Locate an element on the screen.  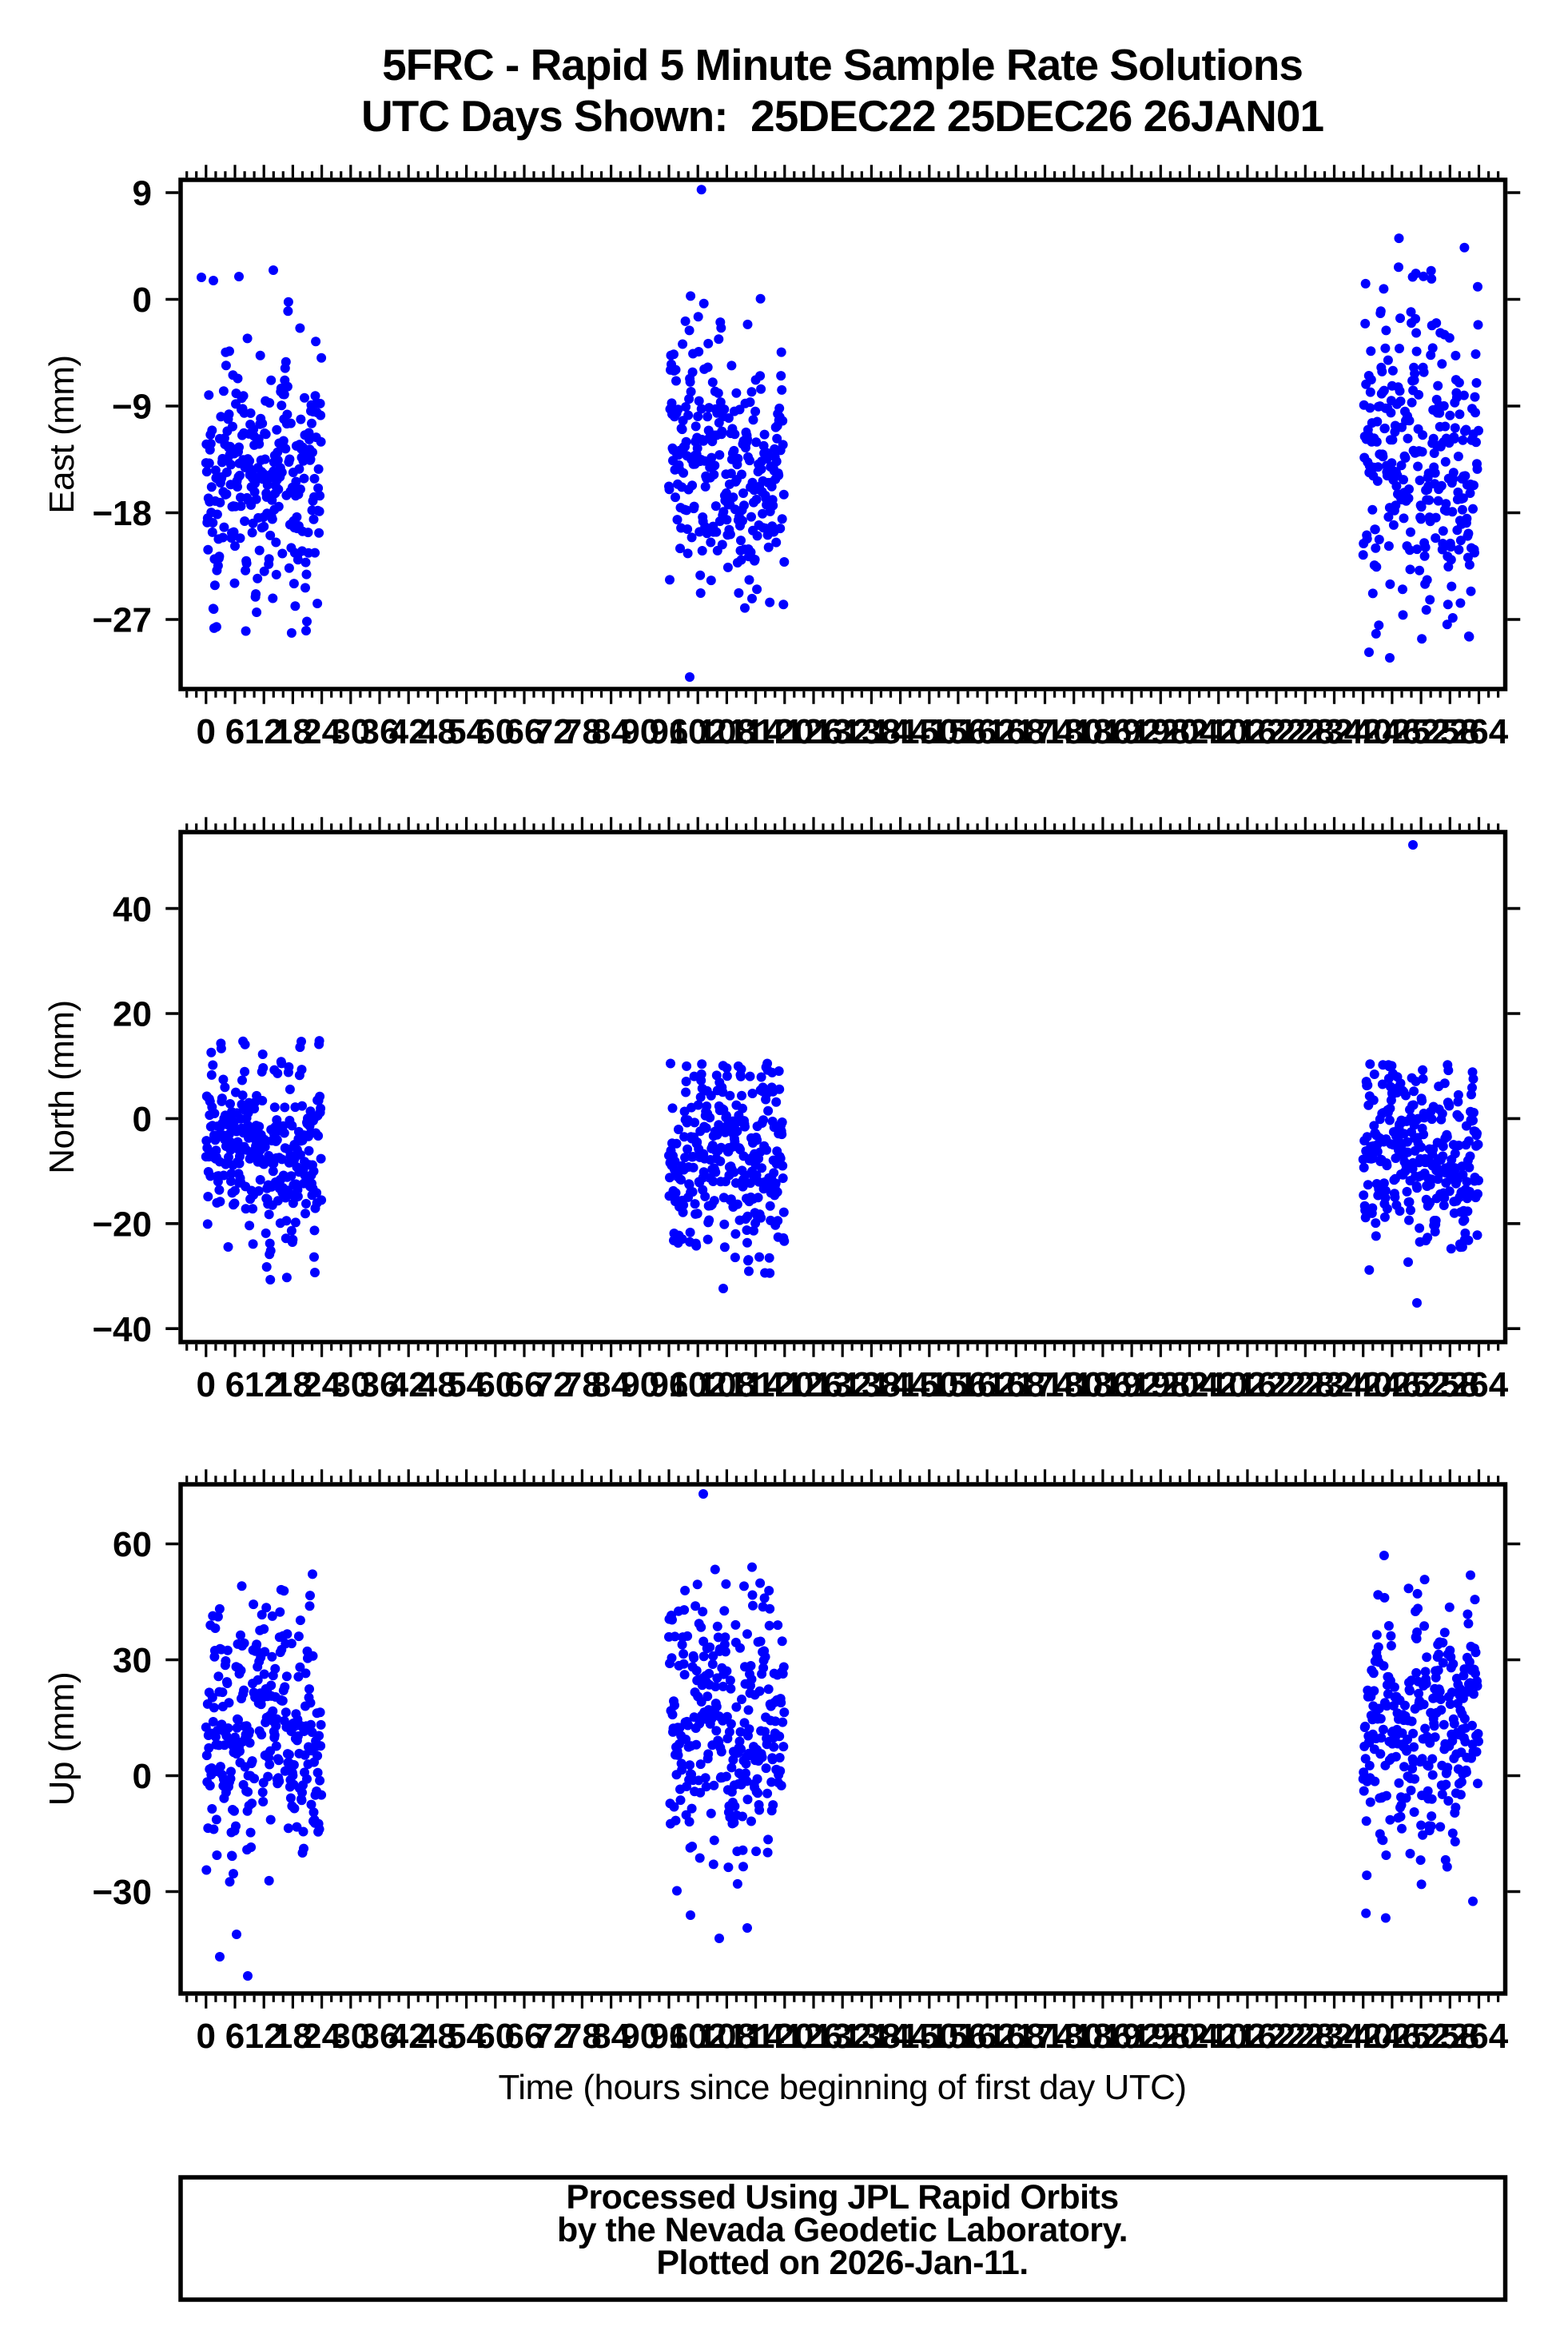
svg-text: 264 is located at coordinates (1479, 1384).